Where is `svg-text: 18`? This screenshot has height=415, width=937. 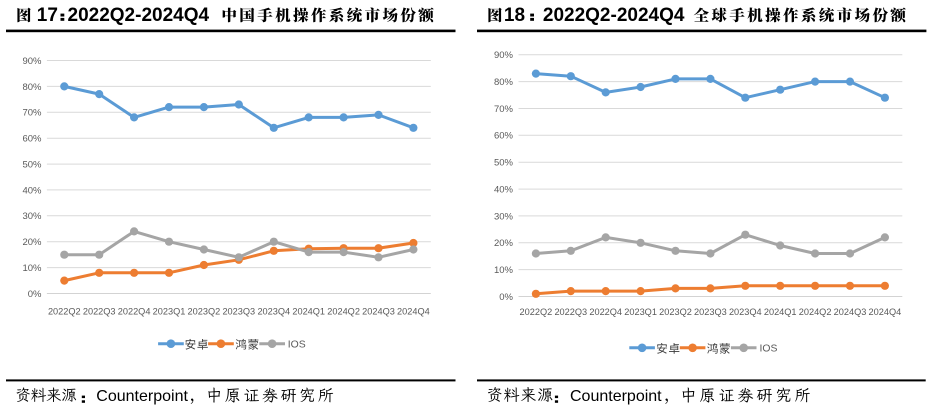 svg-text: 18 is located at coordinates (514, 15).